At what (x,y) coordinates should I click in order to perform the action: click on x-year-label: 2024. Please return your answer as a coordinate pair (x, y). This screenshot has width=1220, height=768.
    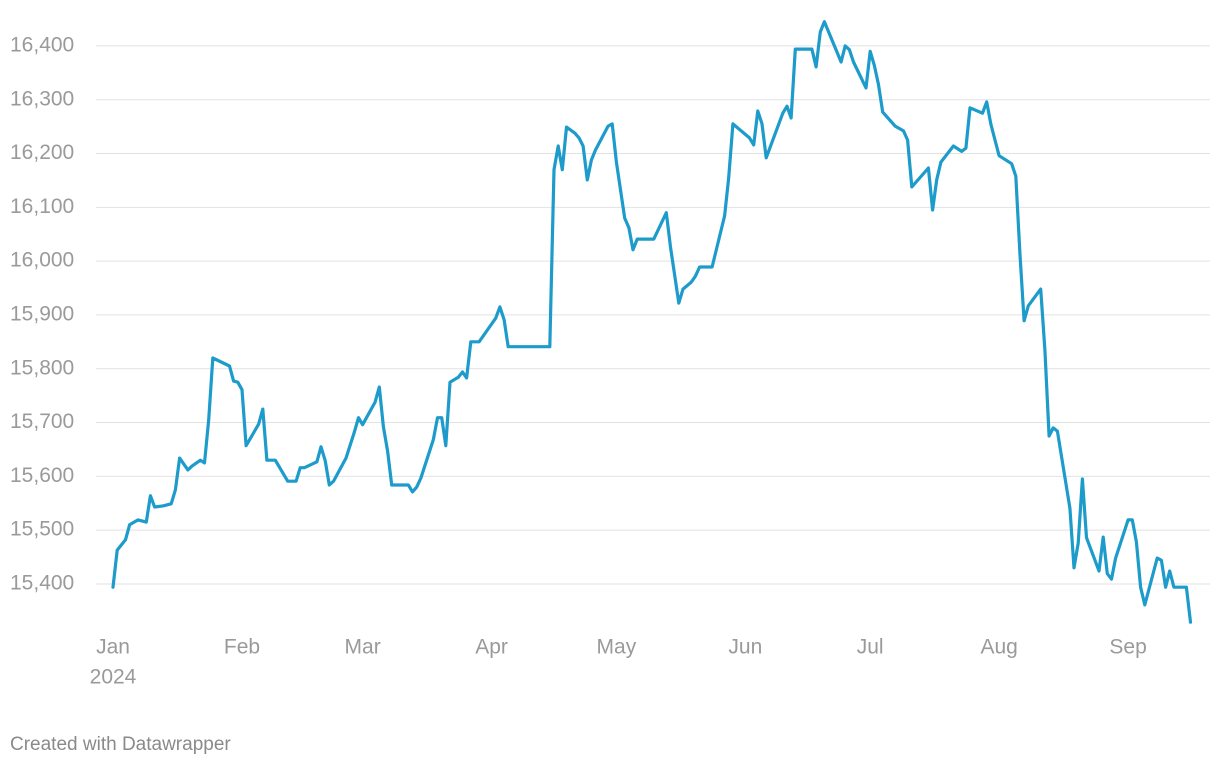
    Looking at the image, I should click on (113, 677).